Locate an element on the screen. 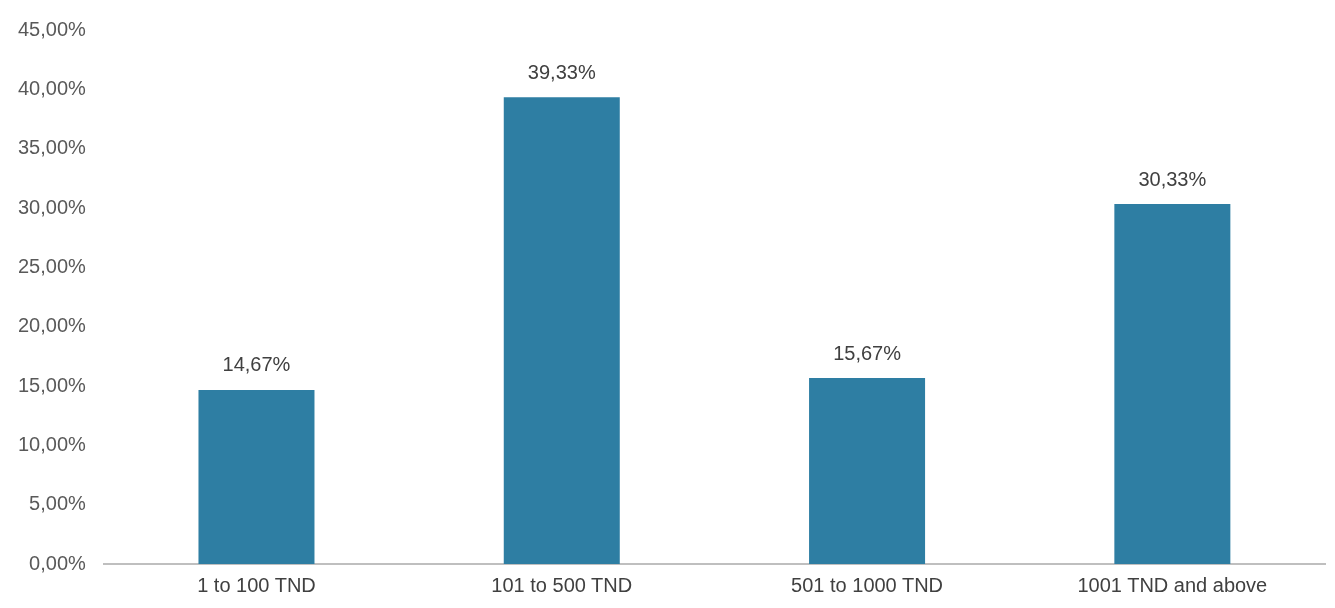 The width and height of the screenshot is (1335, 608). y-tick-label: 25,00% is located at coordinates (52, 265).